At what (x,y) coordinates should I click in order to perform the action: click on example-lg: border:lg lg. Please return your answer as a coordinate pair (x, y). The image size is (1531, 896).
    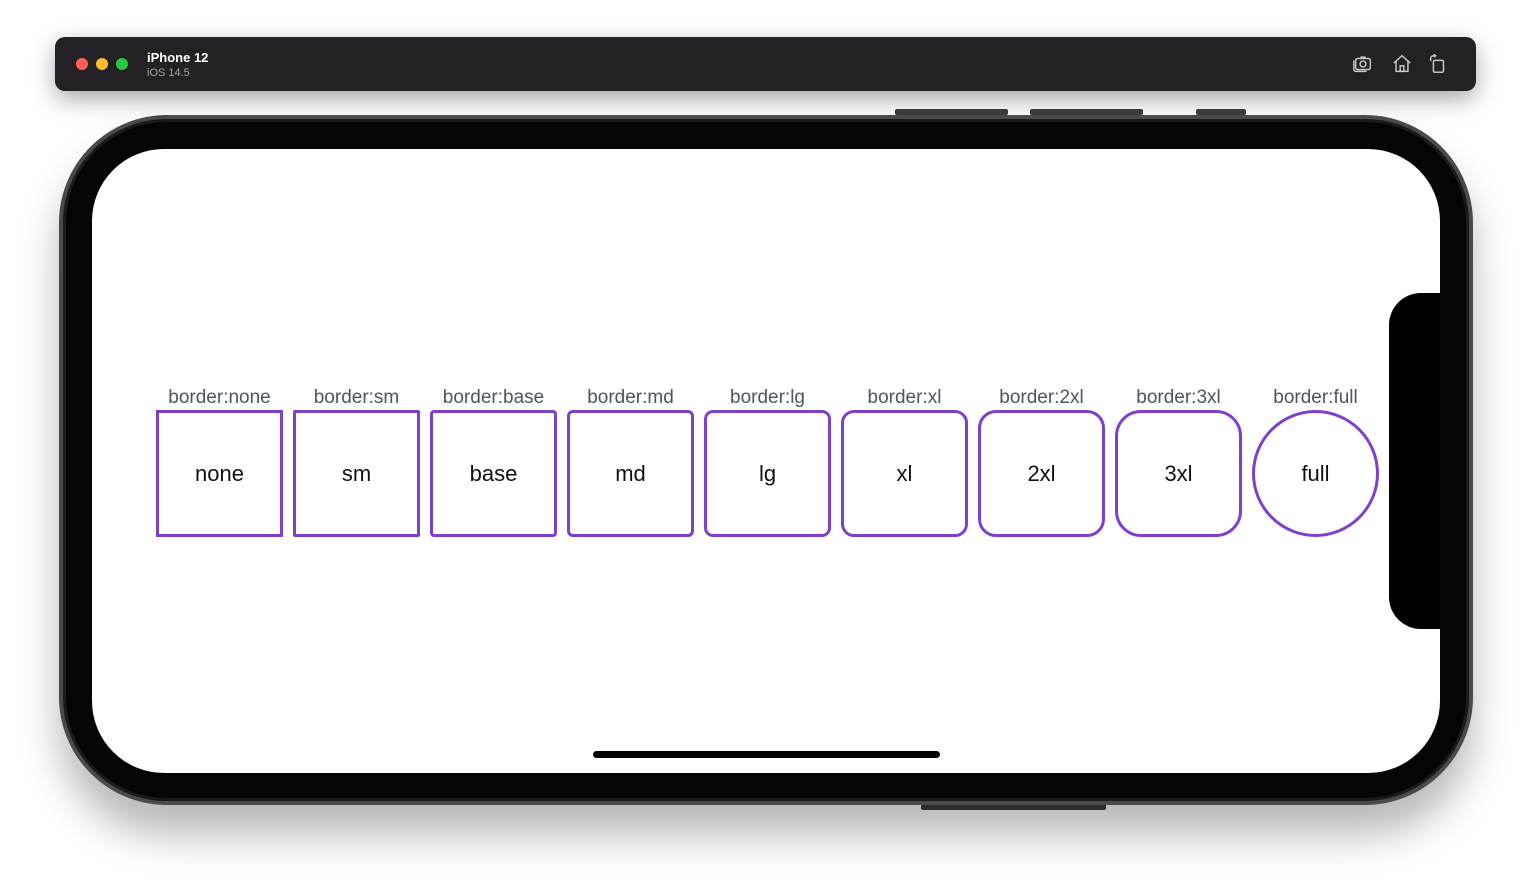
    Looking at the image, I should click on (767, 461).